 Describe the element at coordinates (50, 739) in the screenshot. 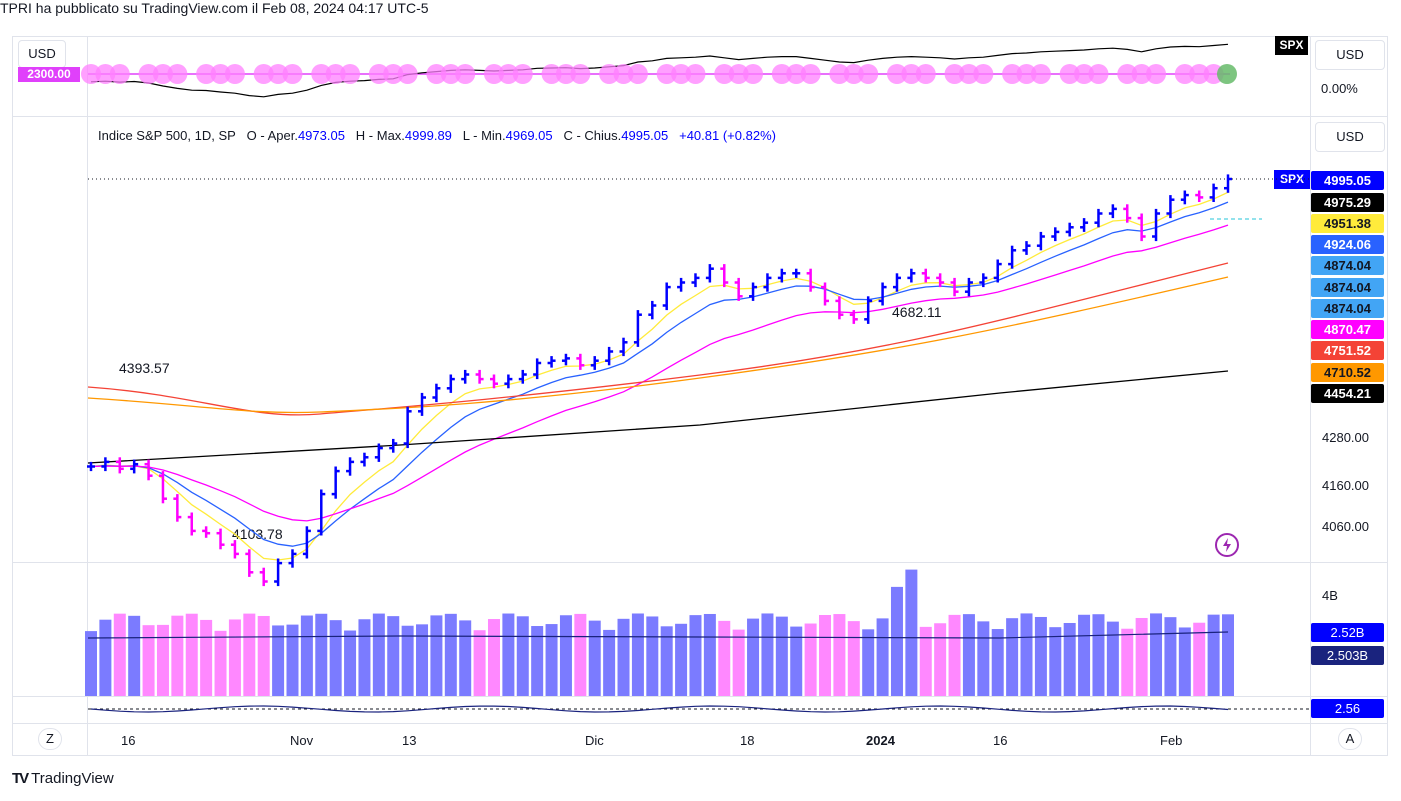

I see `zoom-button: Z` at that location.